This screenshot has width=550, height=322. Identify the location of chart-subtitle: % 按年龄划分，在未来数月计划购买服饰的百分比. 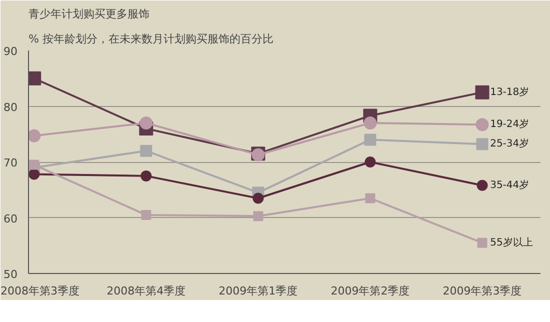
(151, 39).